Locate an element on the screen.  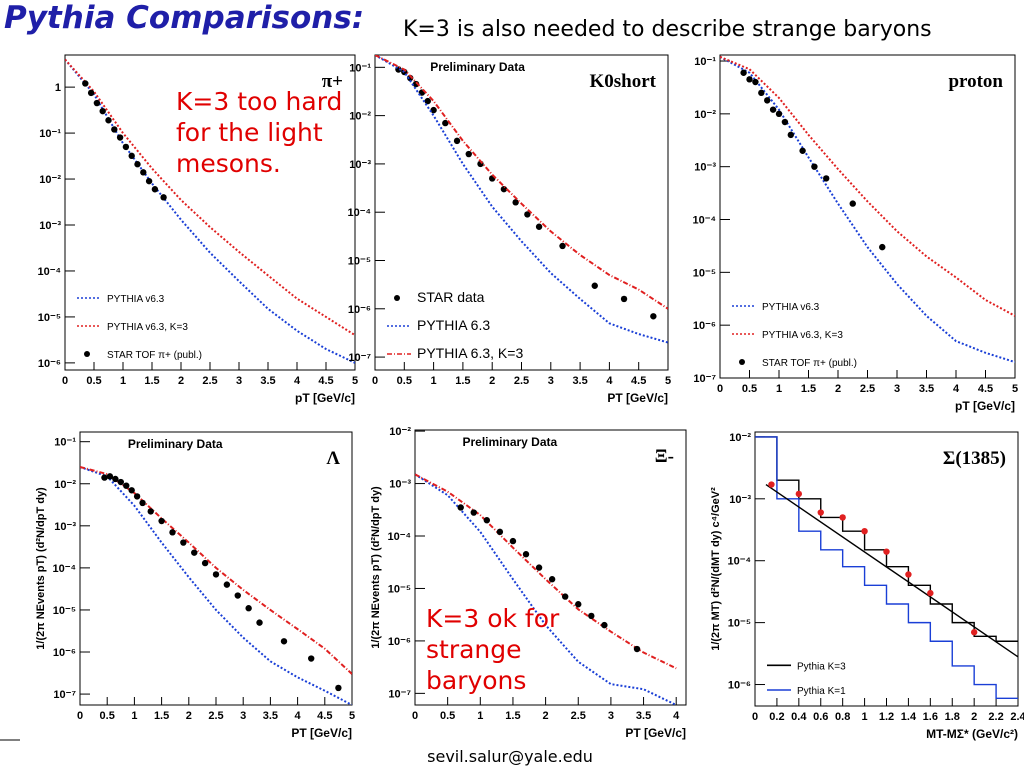
y-tick-label: 10⁻³ is located at coordinates (400, 485).